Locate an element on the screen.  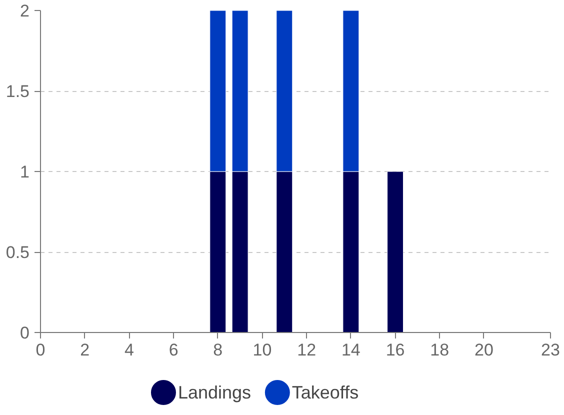
y-tick-label: 0.5 is located at coordinates (18, 252).